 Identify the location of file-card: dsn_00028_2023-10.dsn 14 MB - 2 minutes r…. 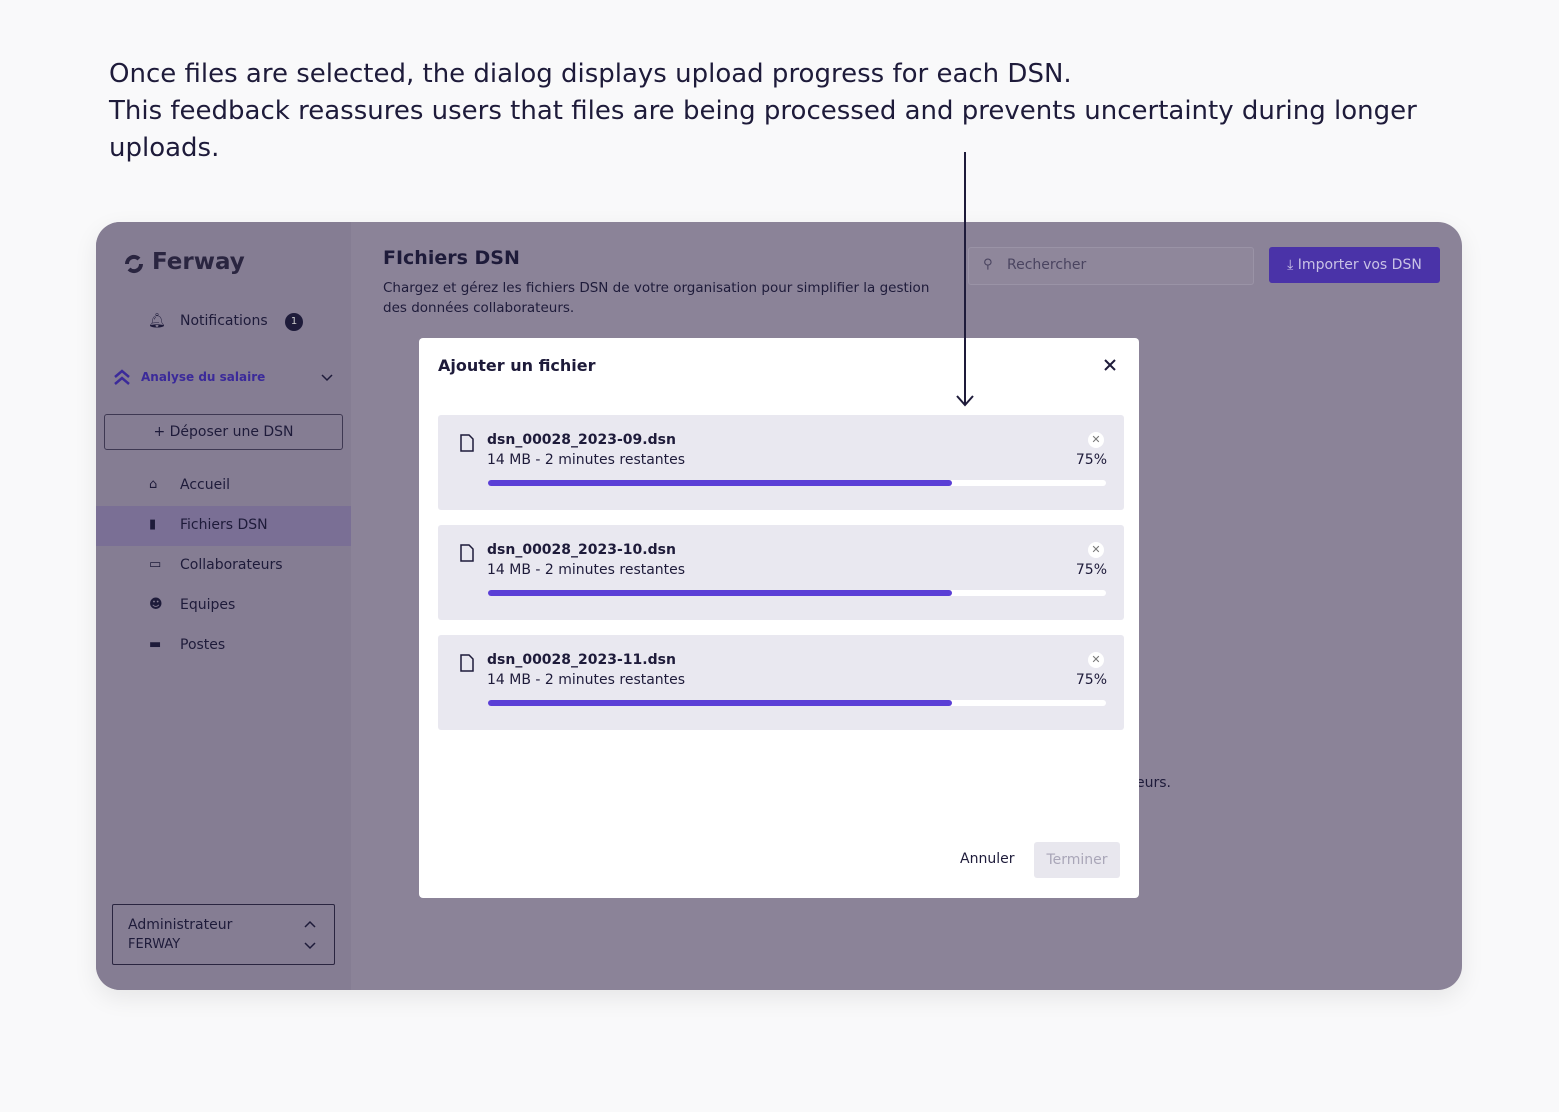
(781, 572).